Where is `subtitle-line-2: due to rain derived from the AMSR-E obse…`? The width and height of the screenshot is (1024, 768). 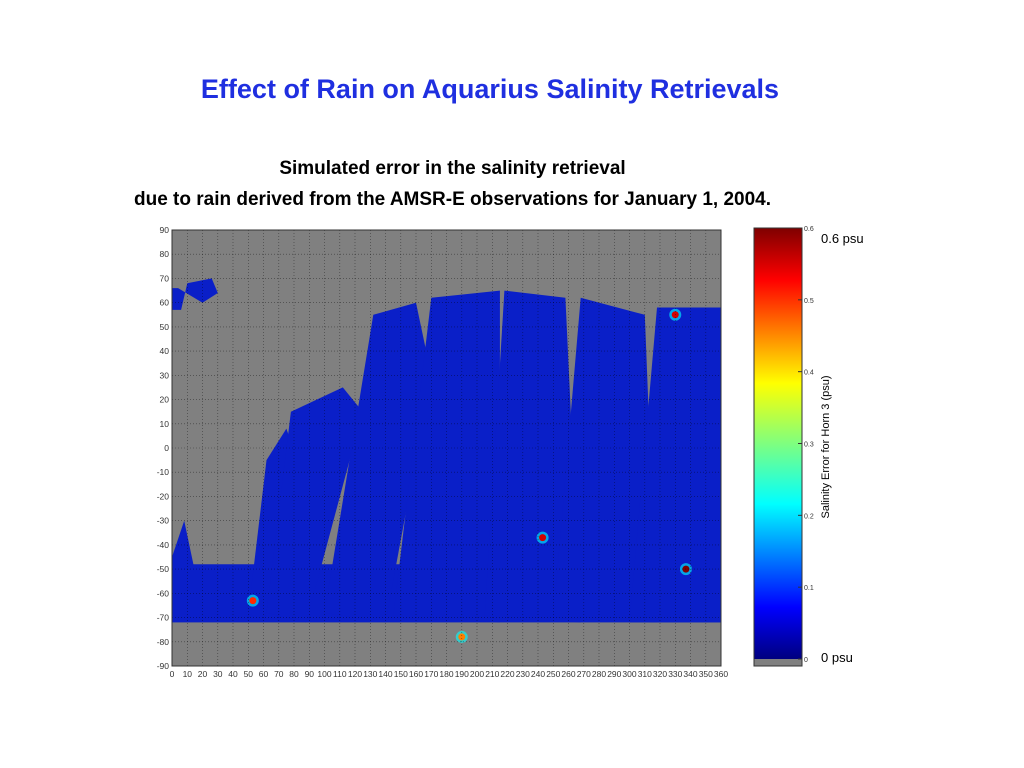 subtitle-line-2: due to rain derived from the AMSR-E obse… is located at coordinates (452, 199).